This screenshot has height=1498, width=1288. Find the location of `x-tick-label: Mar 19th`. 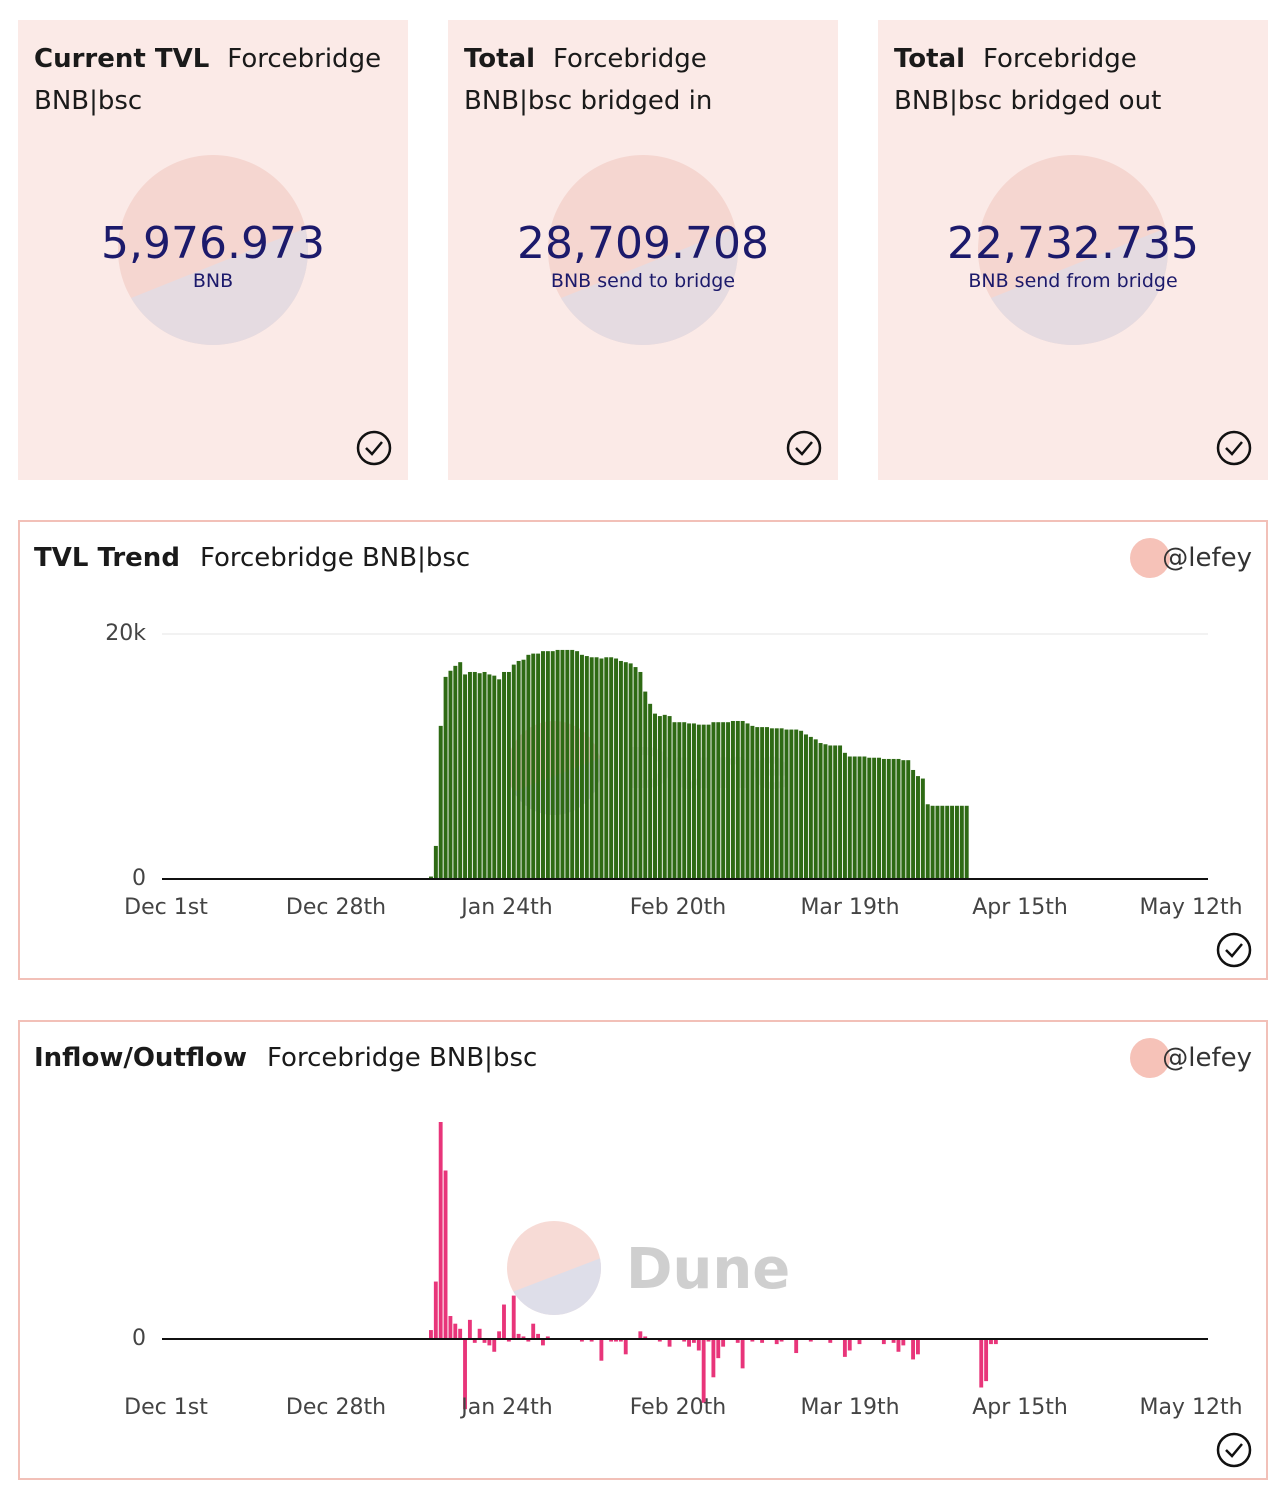

x-tick-label: Mar 19th is located at coordinates (849, 1407).